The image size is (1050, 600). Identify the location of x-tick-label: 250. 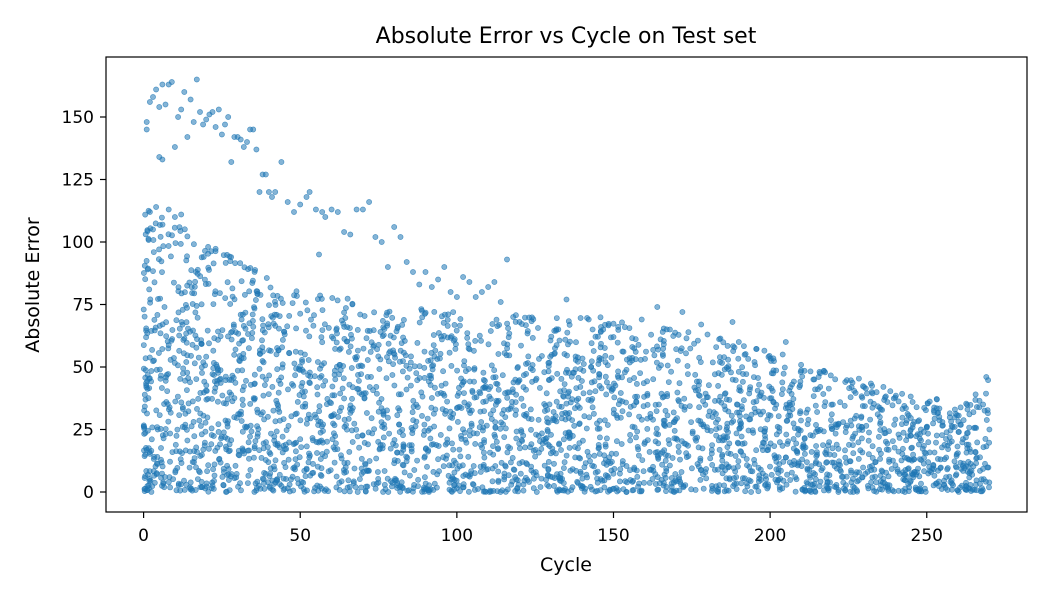
(927, 536).